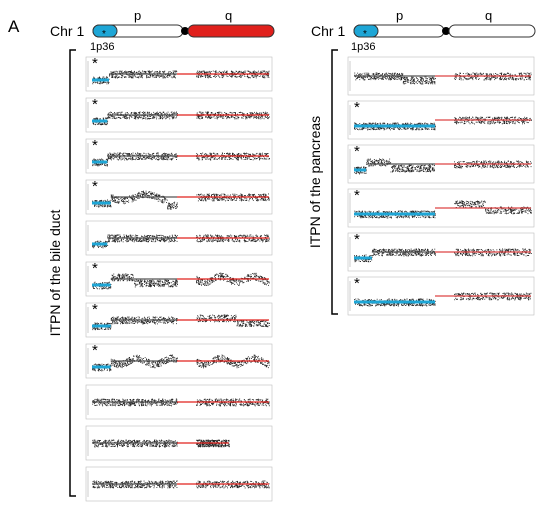 This screenshot has height=509, width=550. I want to click on cnv-track: *, so click(179, 73).